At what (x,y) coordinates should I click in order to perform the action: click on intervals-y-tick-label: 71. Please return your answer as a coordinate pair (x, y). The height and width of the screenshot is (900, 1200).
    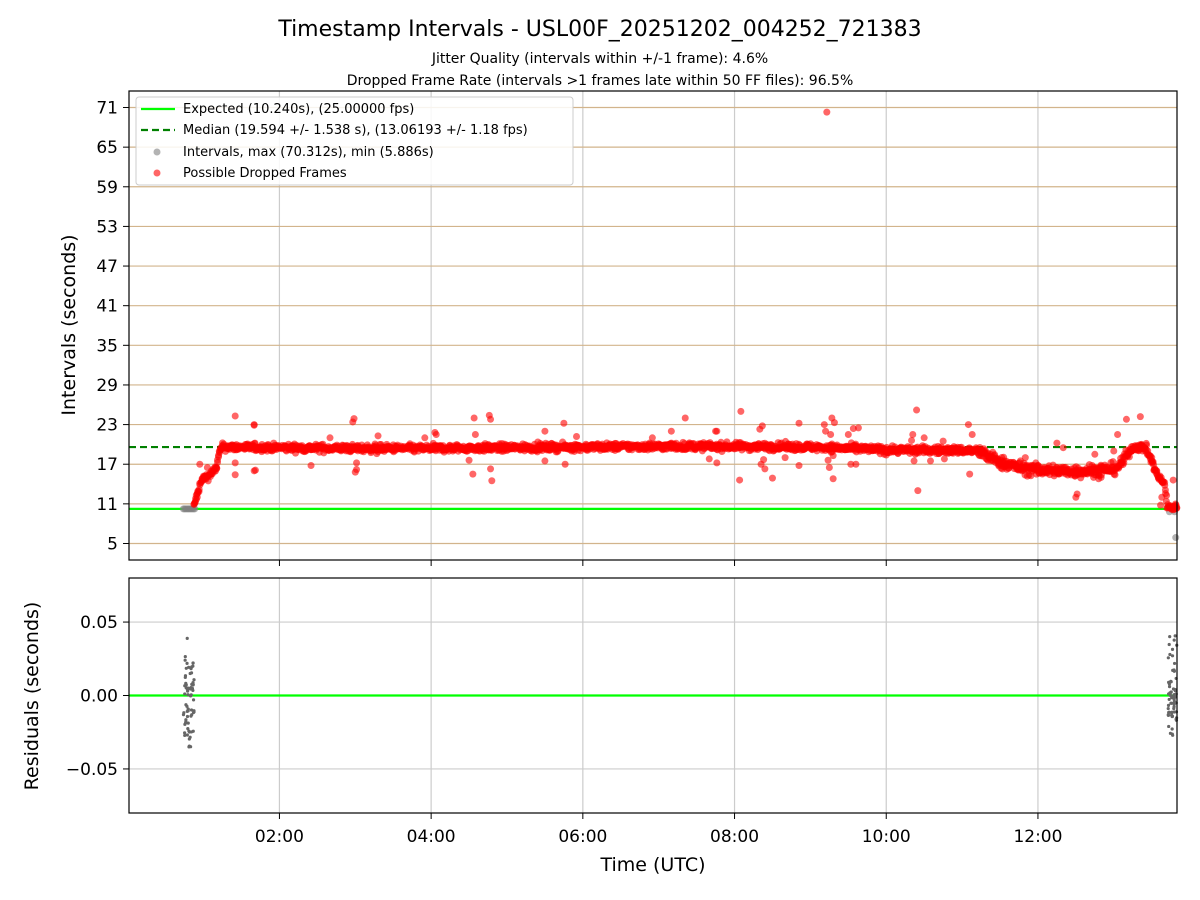
    Looking at the image, I should click on (107, 109).